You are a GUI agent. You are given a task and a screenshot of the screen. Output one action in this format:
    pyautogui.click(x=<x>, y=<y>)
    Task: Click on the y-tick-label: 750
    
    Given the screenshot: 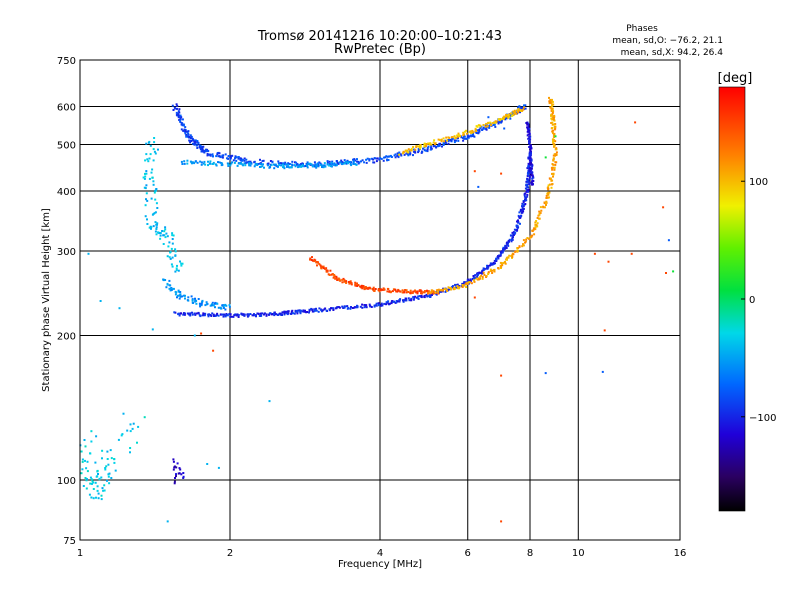 What is the action you would take?
    pyautogui.click(x=66, y=61)
    